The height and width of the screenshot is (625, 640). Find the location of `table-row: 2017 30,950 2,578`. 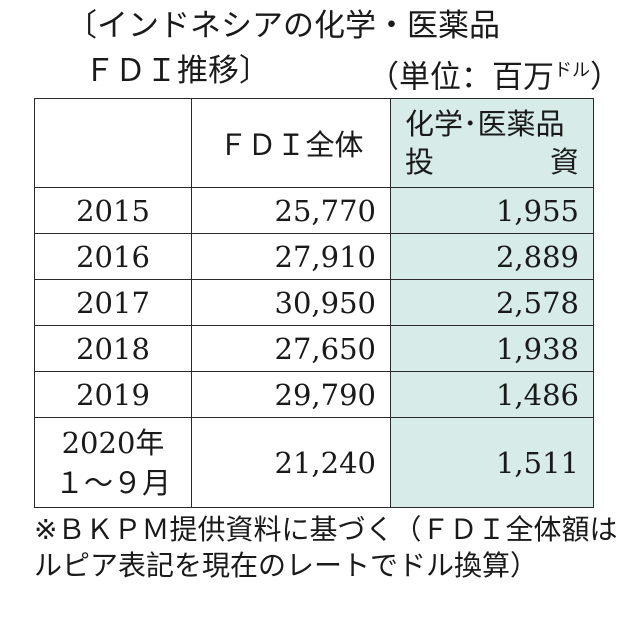

table-row: 2017 30,950 2,578 is located at coordinates (314, 302).